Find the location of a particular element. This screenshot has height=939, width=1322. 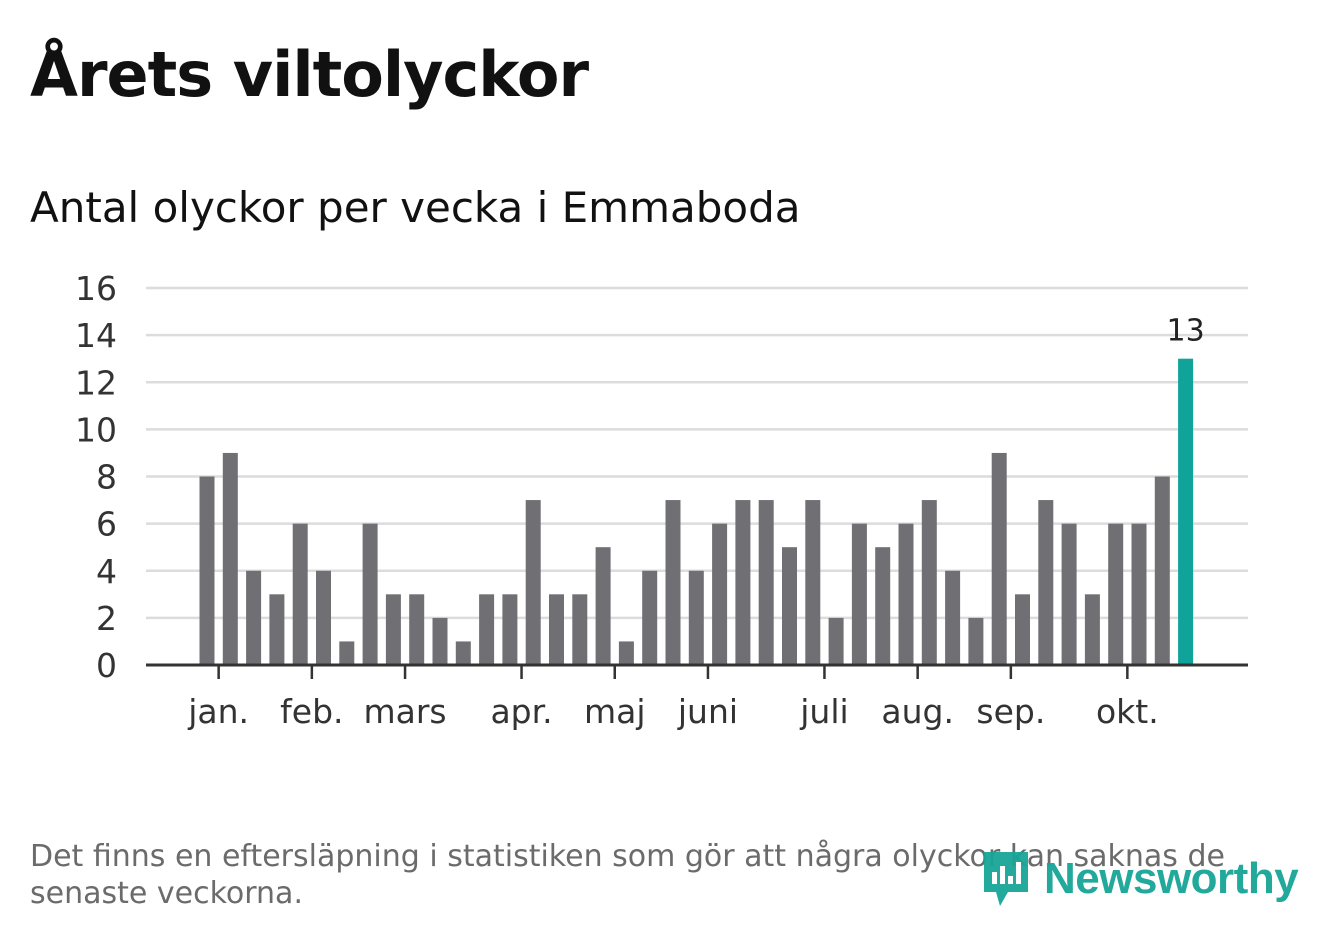

y-axis-ticks: 0 2 4 6 8 10 12 14 16 is located at coordinates (96, 477).